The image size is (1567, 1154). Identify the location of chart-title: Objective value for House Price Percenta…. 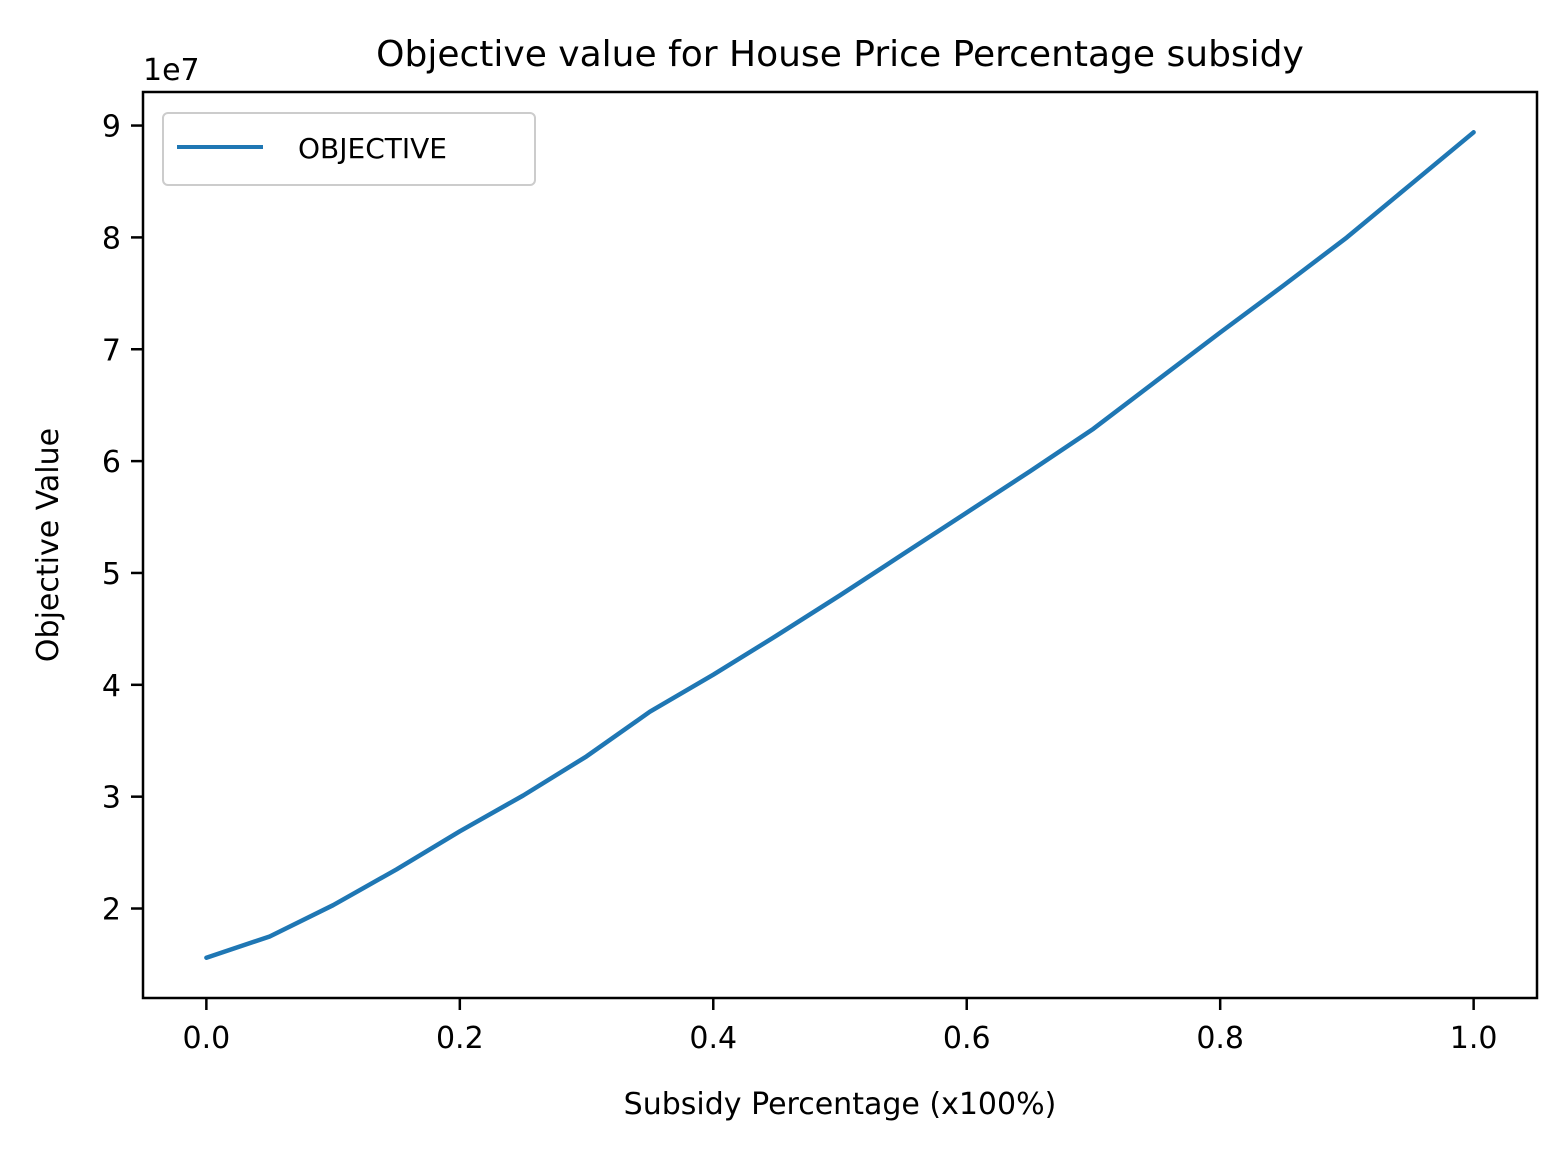
(840, 54).